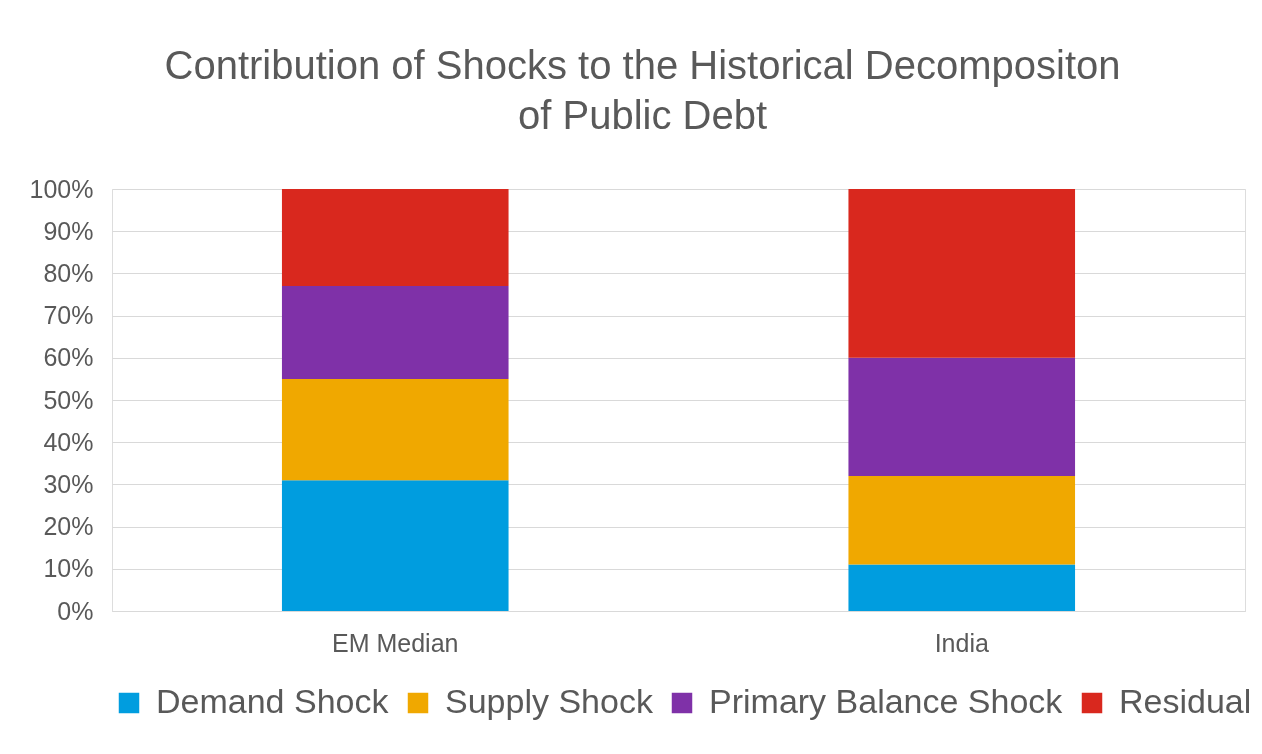 The image size is (1262, 754). What do you see at coordinates (68, 357) in the screenshot?
I see `y-tick-label: 60%` at bounding box center [68, 357].